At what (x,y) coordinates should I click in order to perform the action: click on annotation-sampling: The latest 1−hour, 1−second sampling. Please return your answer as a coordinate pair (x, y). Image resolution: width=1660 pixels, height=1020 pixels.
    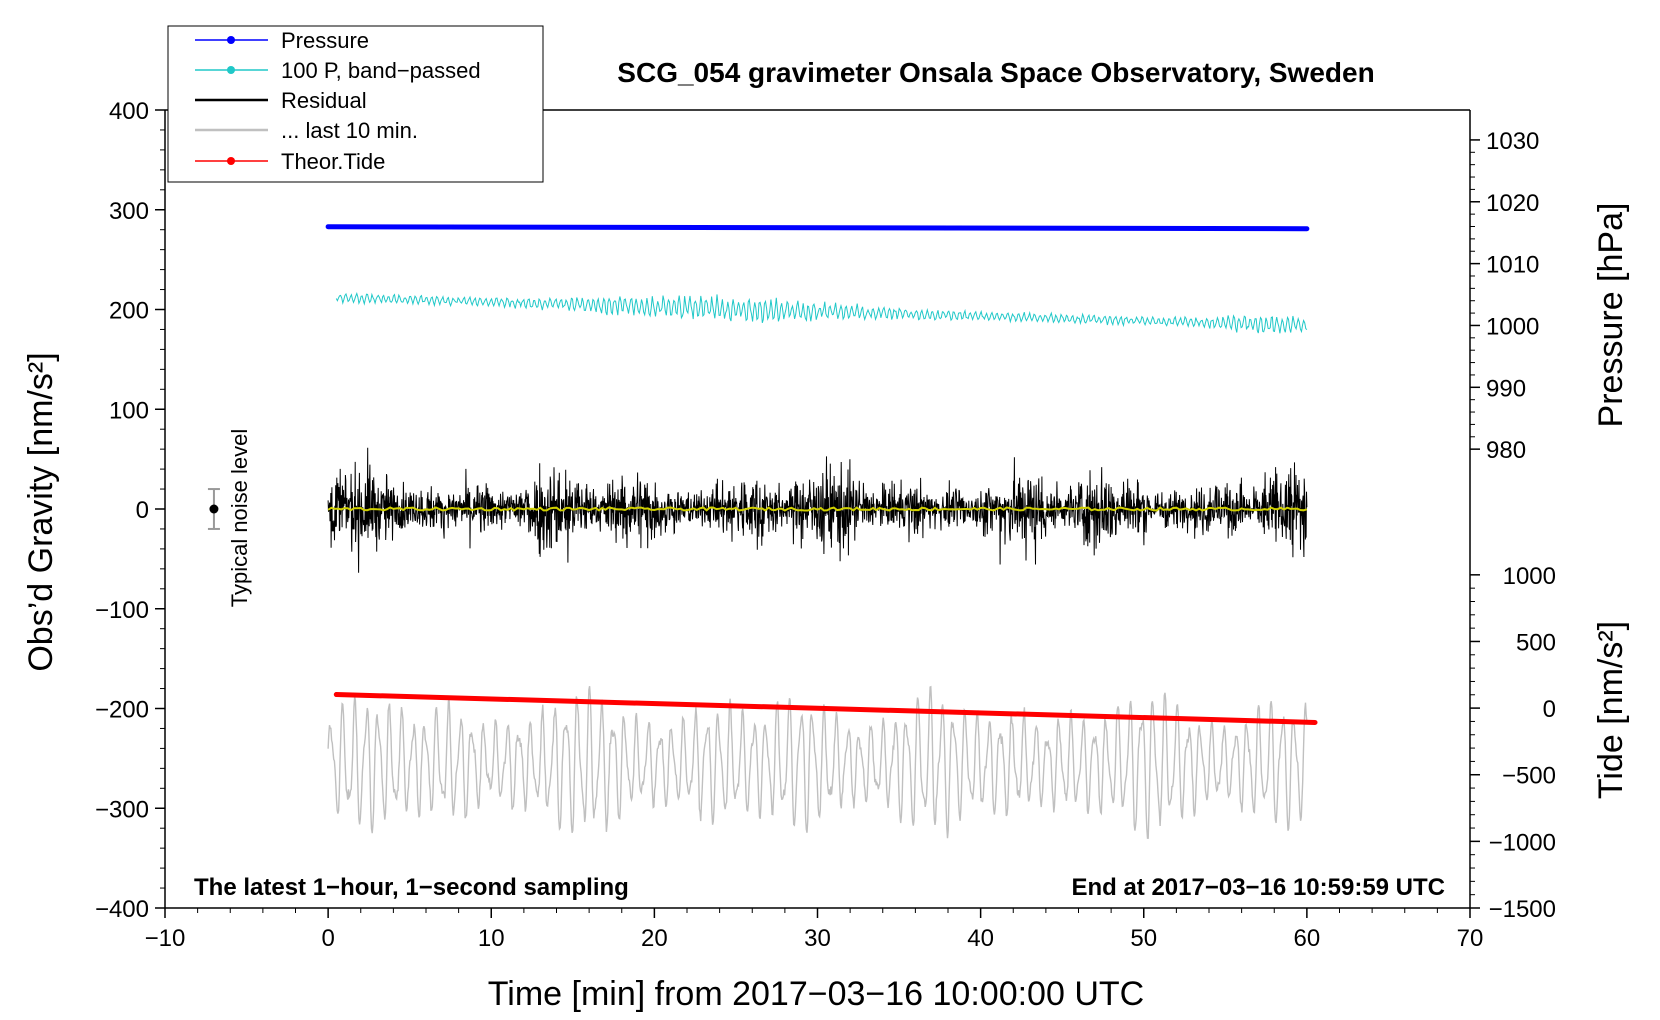
    Looking at the image, I should click on (411, 887).